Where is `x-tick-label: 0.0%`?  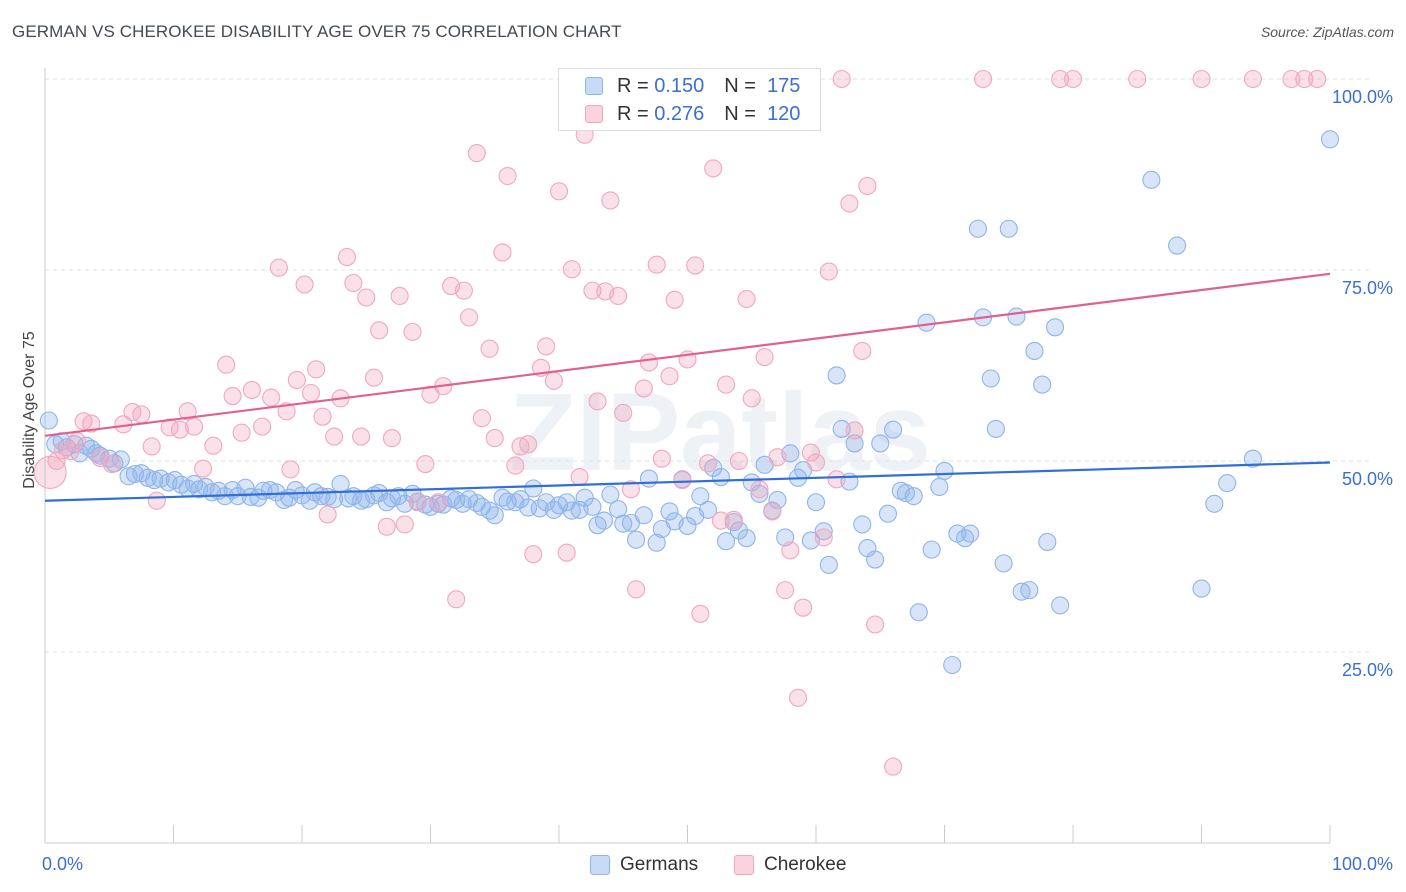
x-tick-label: 0.0% is located at coordinates (62, 864).